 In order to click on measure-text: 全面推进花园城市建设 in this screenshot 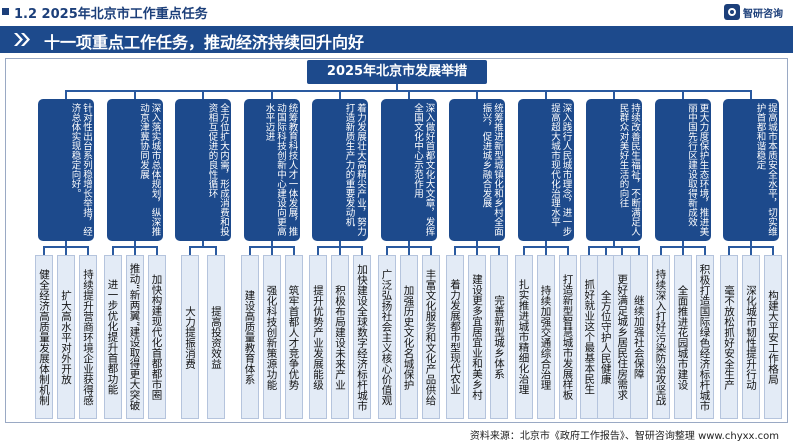, I will do `click(682, 337)`.